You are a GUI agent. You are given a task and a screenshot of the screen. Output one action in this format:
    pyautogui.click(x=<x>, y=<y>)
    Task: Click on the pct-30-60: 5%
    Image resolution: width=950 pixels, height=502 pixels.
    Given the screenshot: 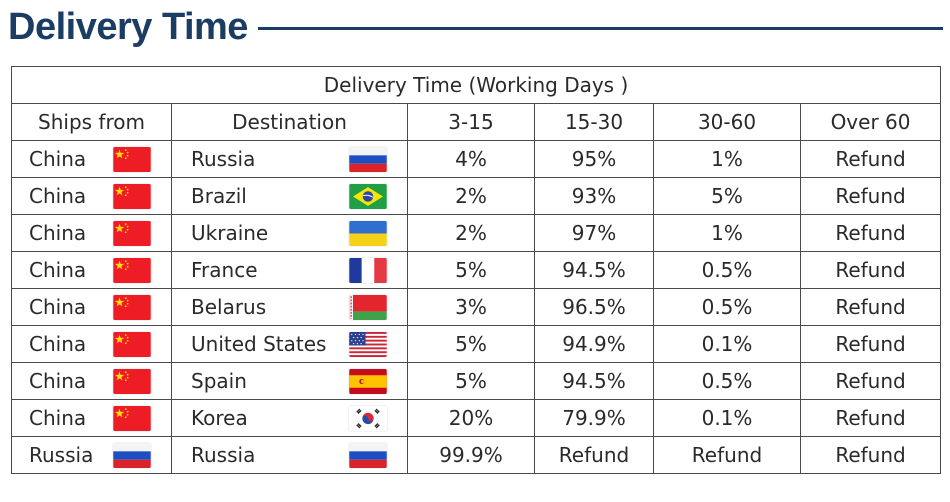 What is the action you would take?
    pyautogui.click(x=727, y=196)
    